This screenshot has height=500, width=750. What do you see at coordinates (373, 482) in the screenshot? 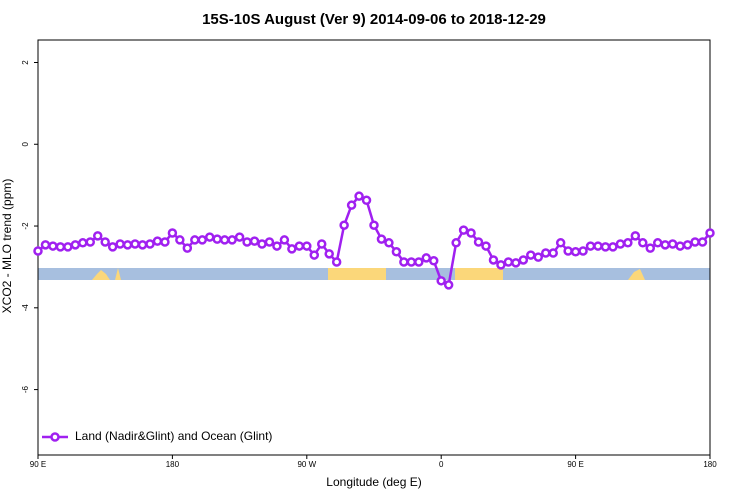
I see `x-axis-label: Longitude (deg E)` at bounding box center [373, 482].